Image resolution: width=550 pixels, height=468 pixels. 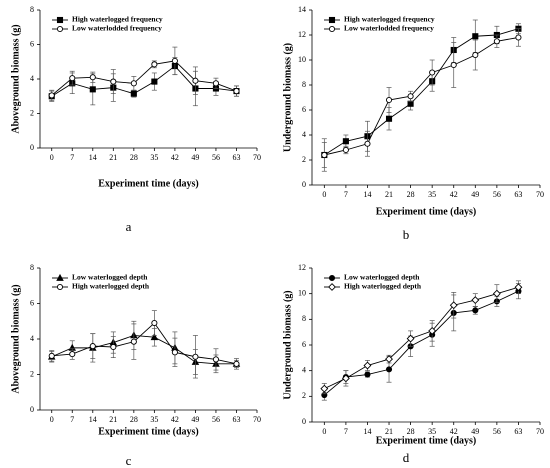 What do you see at coordinates (129, 460) in the screenshot?
I see `panel-label: c` at bounding box center [129, 460].